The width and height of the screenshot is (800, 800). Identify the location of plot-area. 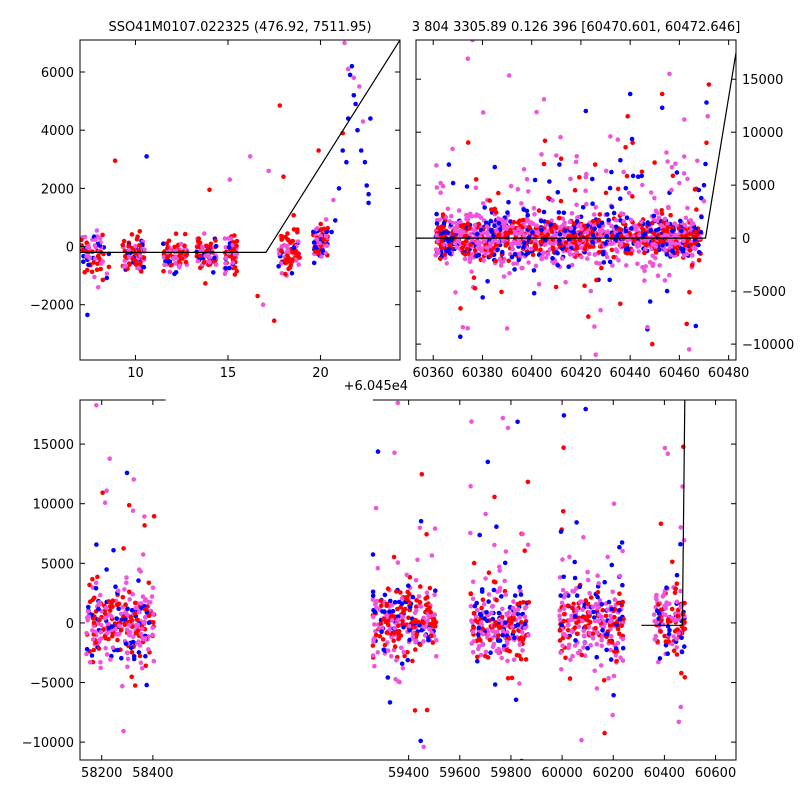
(240, 182).